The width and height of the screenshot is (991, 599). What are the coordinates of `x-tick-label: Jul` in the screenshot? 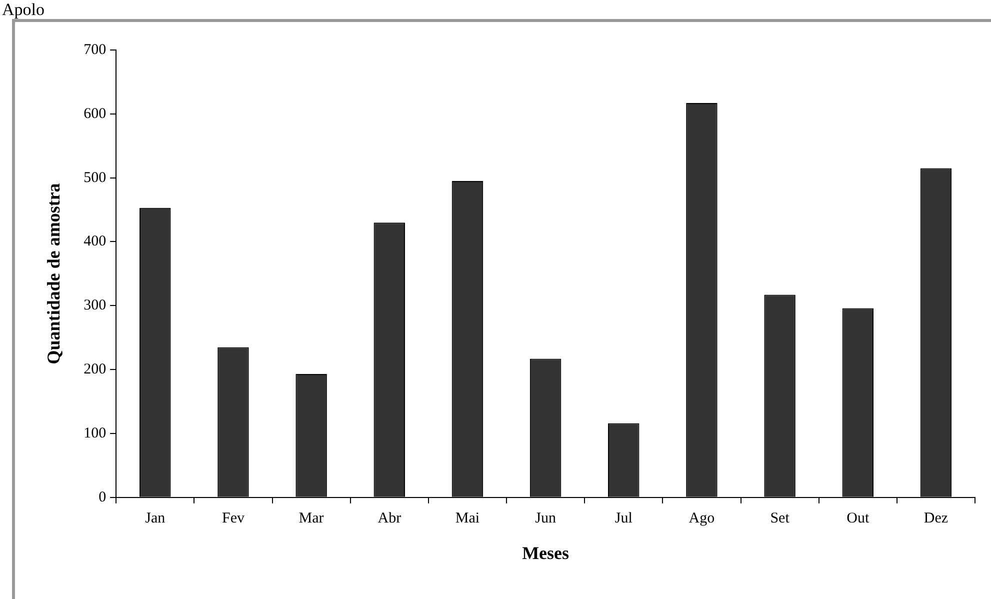 It's located at (623, 518).